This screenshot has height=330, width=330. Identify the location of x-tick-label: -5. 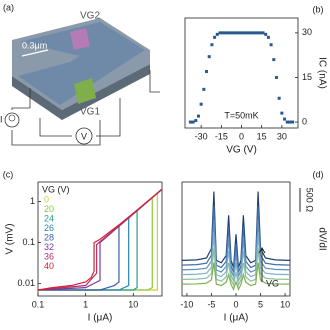
(211, 304).